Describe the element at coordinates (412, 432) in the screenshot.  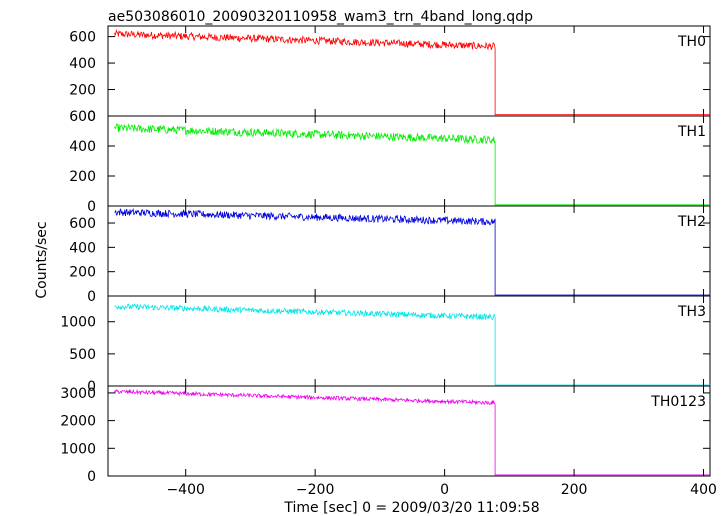
I see `series-line-th0123` at that location.